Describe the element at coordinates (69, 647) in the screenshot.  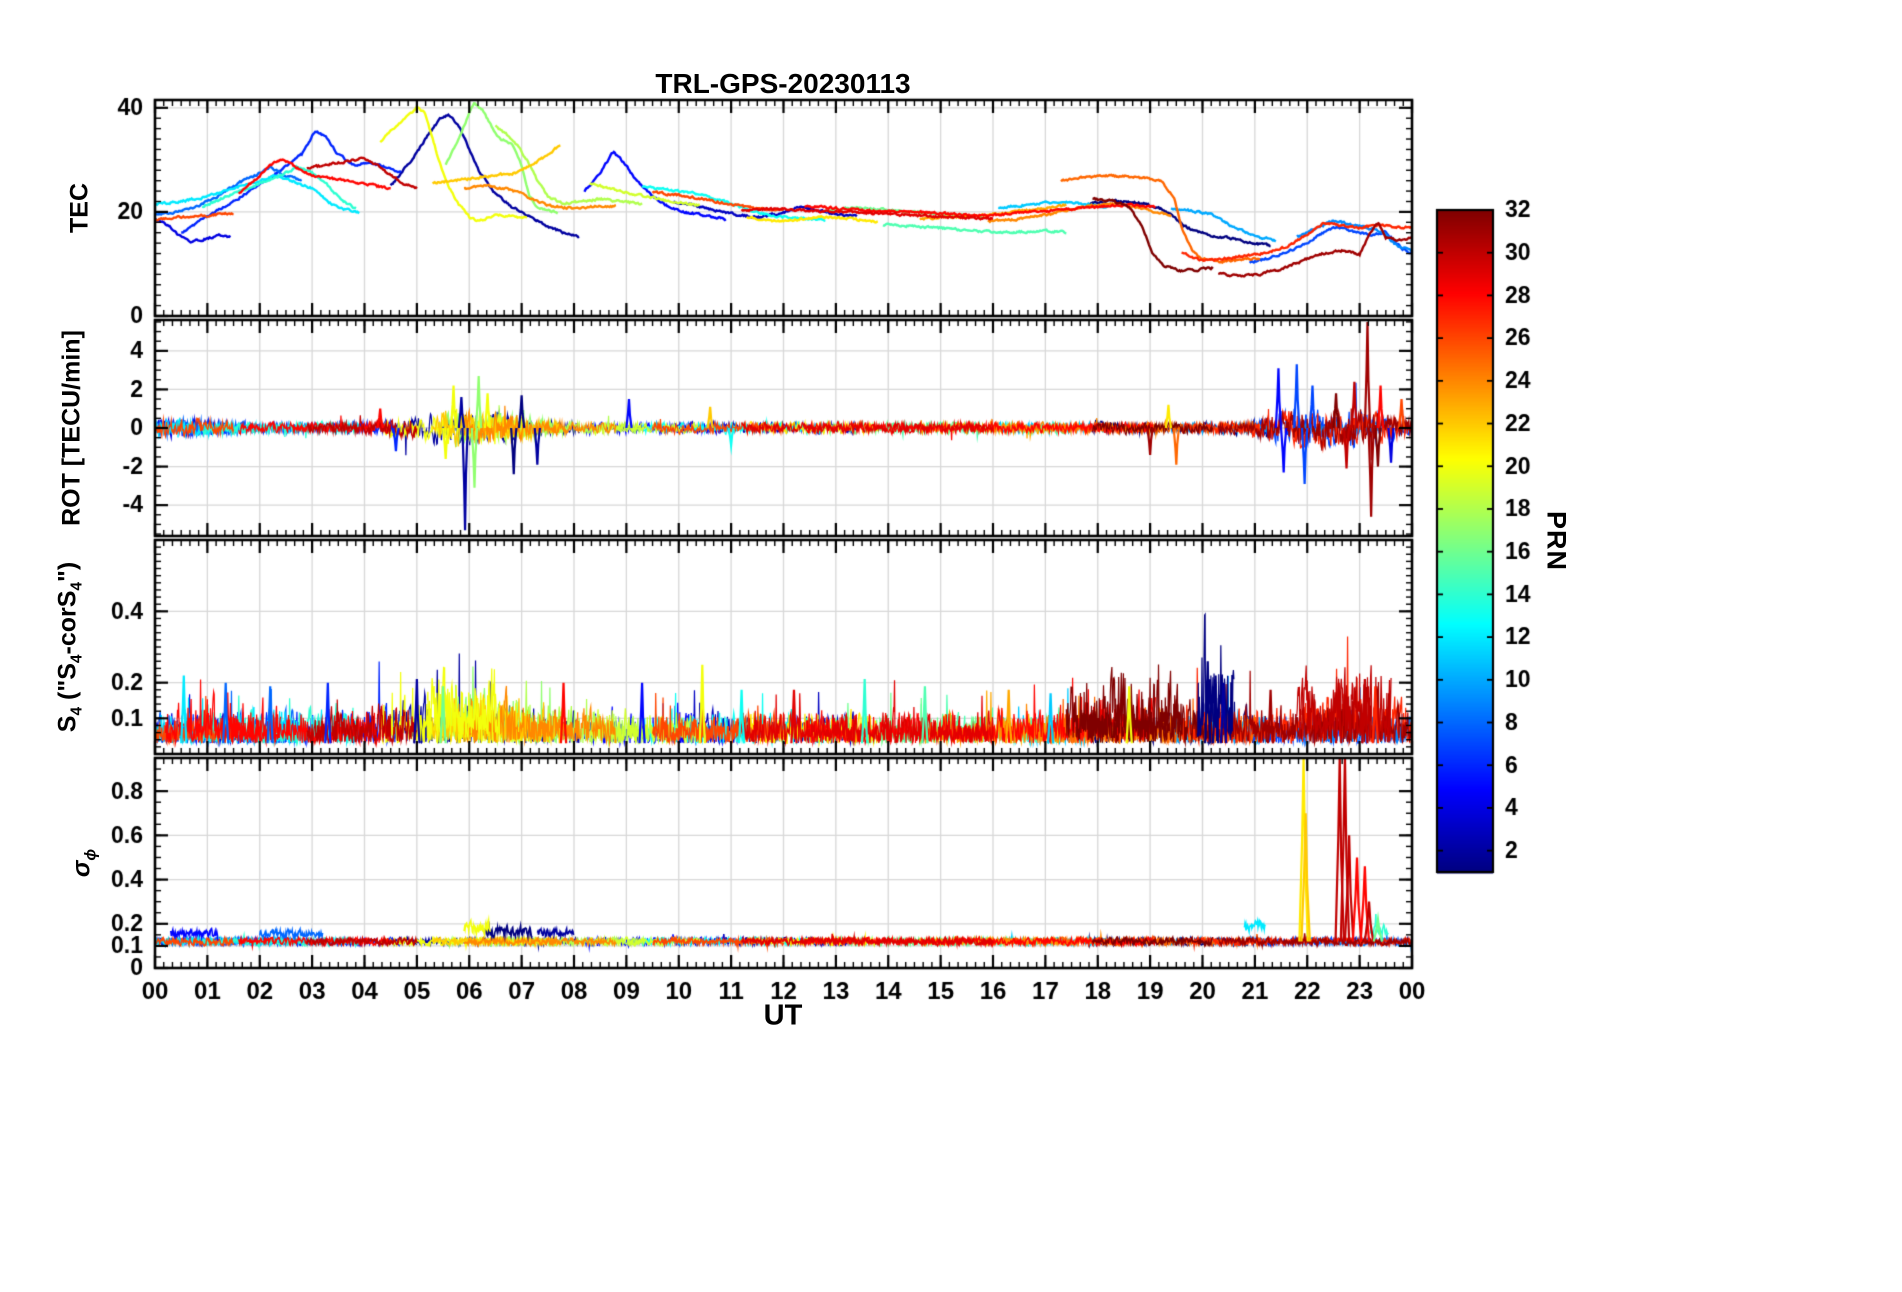
I see `y-axis-label-s4: S4 ("S4-corS4")` at that location.